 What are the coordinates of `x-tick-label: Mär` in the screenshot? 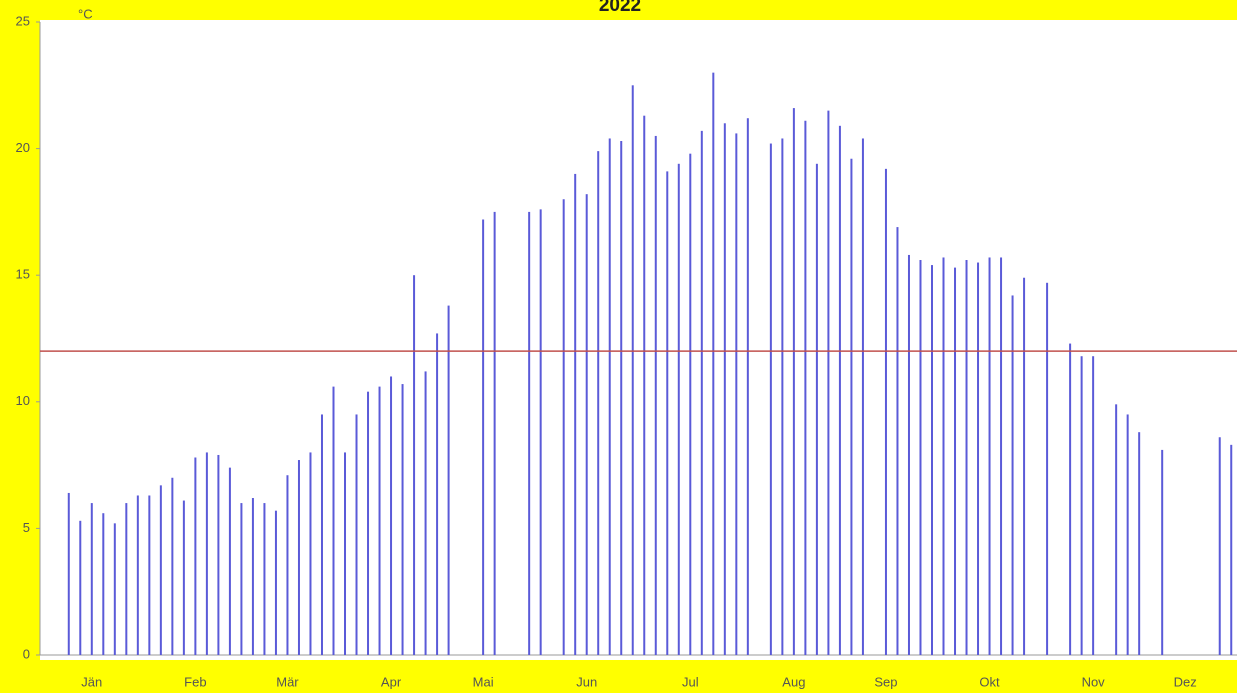 It's located at (287, 681).